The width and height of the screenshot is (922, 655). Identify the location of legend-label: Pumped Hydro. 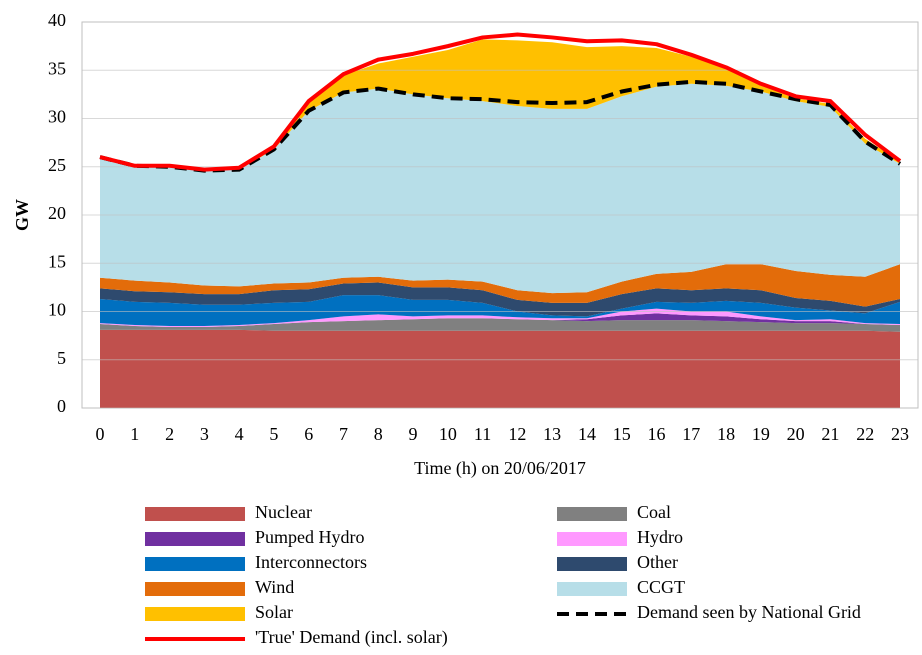
(310, 537).